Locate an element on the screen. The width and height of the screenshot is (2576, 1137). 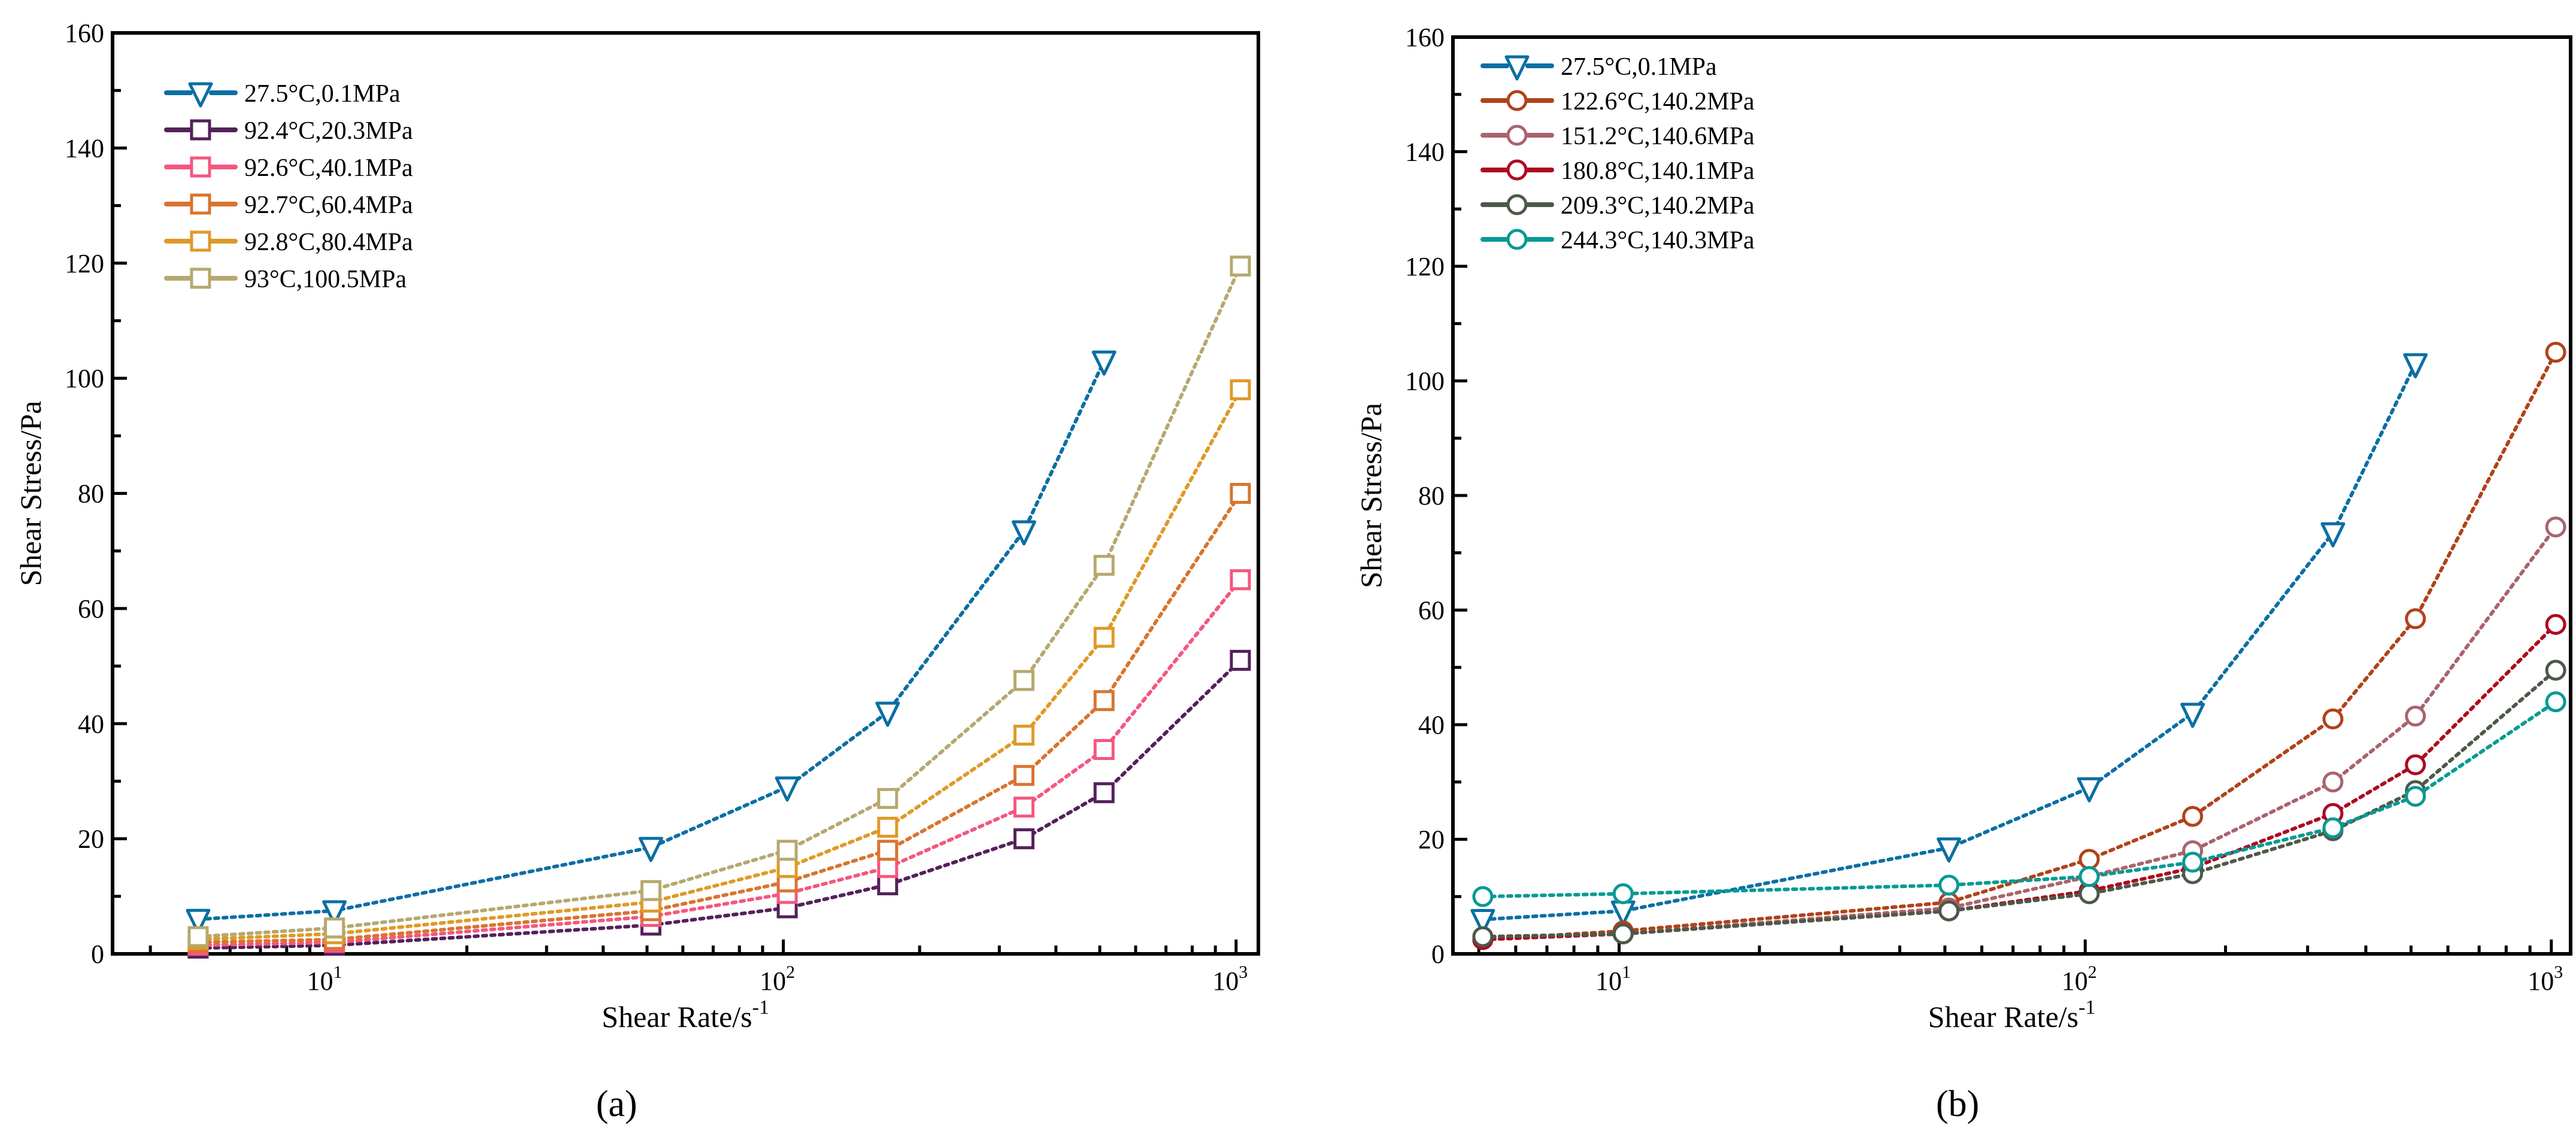
legend-label: 151.2°C,140.6MPa is located at coordinates (1658, 136).